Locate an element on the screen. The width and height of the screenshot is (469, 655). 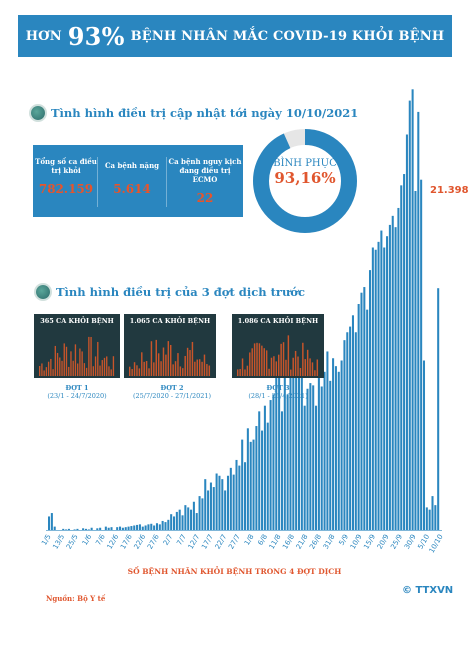
wave-range: (28/1 - 26/4/2021) is located at coordinates (278, 396).